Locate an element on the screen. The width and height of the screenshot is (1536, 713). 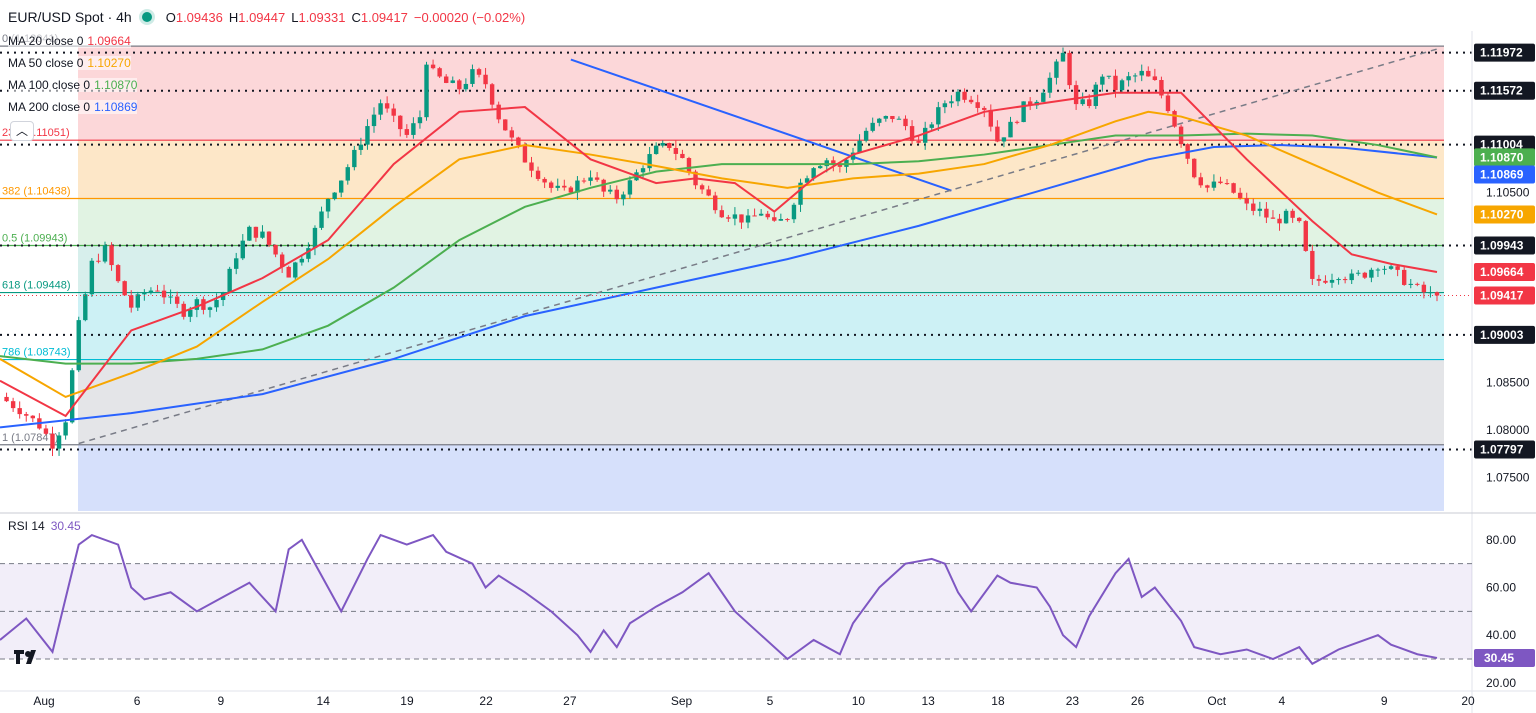
collapse-legend-button: ︿ is located at coordinates (22, 131).